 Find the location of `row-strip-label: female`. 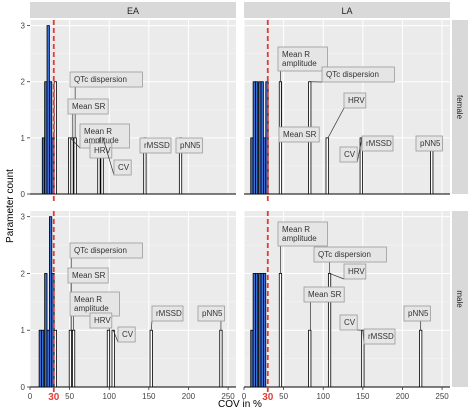

row-strip-label: female is located at coordinates (459, 107).